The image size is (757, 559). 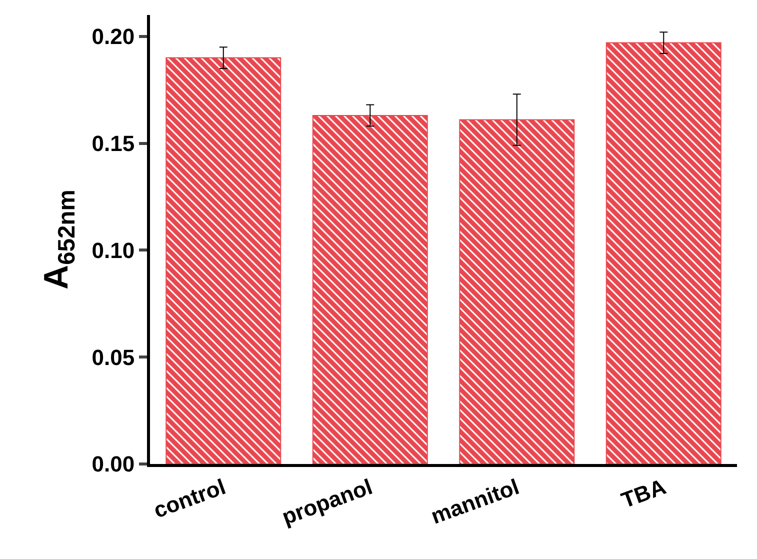 What do you see at coordinates (644, 493) in the screenshot?
I see `x-tick-label: TBA` at bounding box center [644, 493].